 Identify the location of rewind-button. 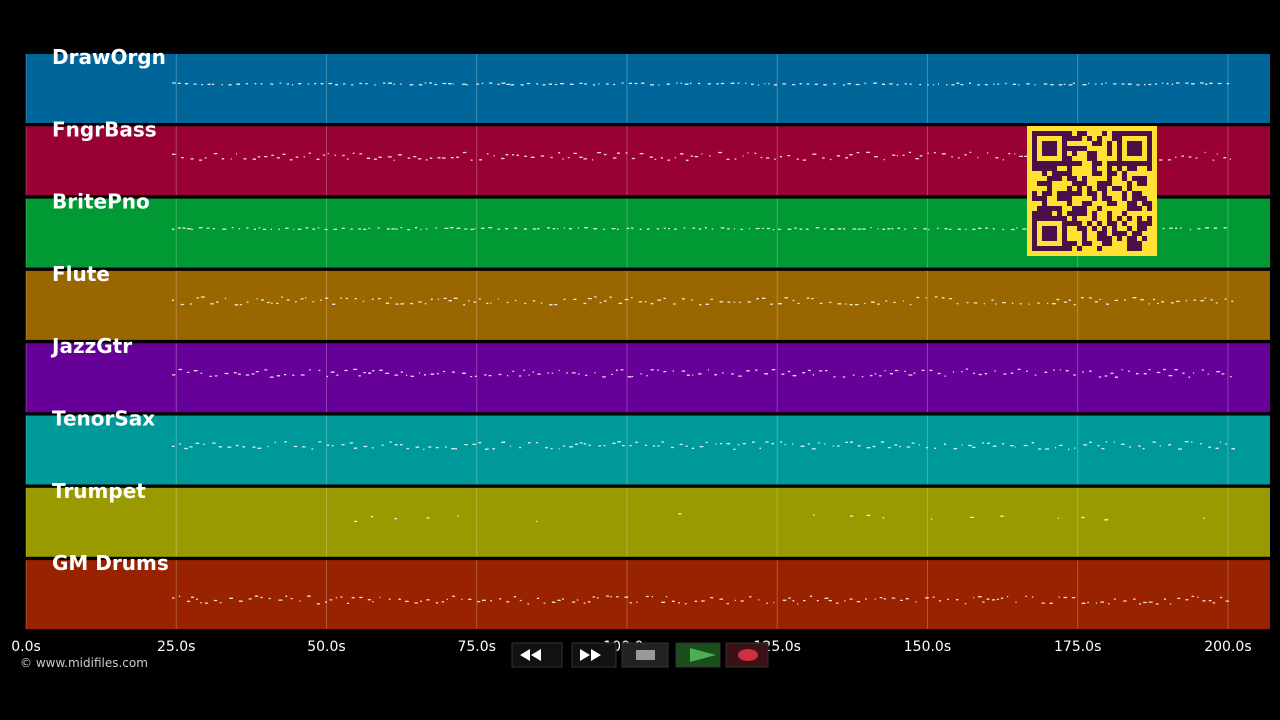
(537, 655).